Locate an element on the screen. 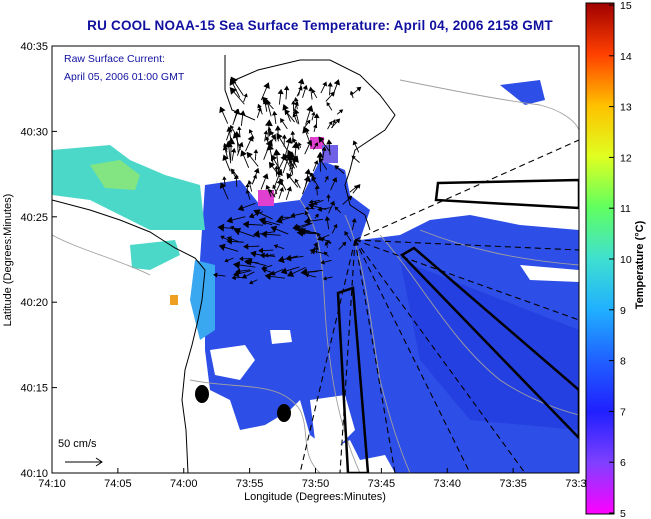 This screenshot has width=651, height=519. x-tick-label: 73:50 is located at coordinates (316, 484).